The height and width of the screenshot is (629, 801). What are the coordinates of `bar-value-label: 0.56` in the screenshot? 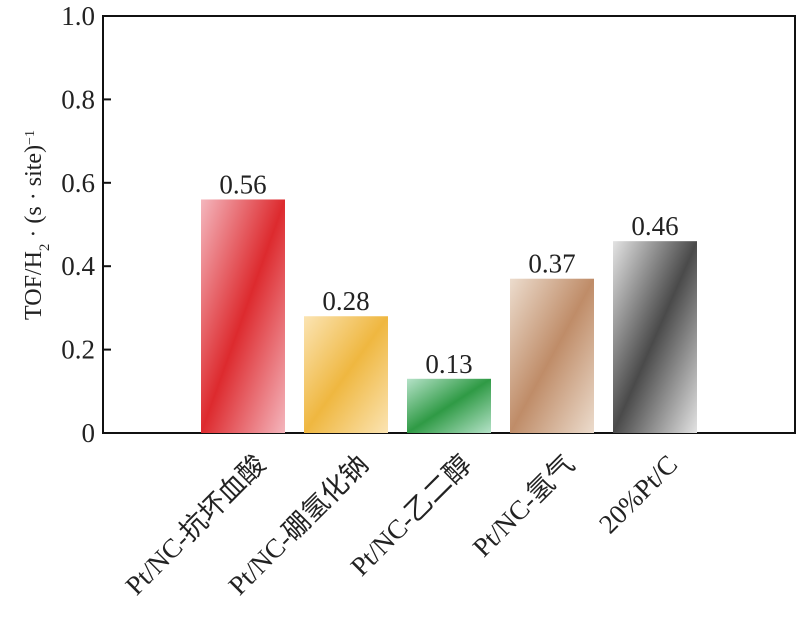 It's located at (242, 184).